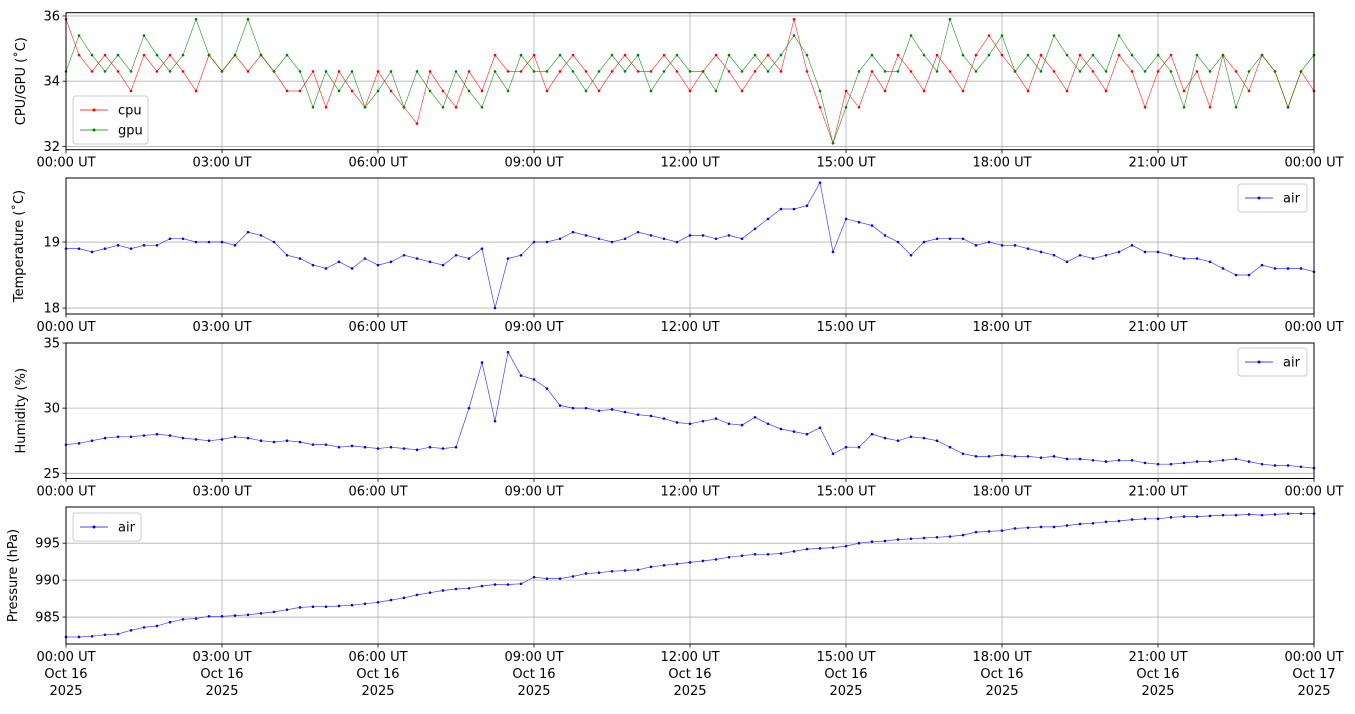 The height and width of the screenshot is (714, 1355). Describe the element at coordinates (47, 544) in the screenshot. I see `y-tick-label: 995` at that location.